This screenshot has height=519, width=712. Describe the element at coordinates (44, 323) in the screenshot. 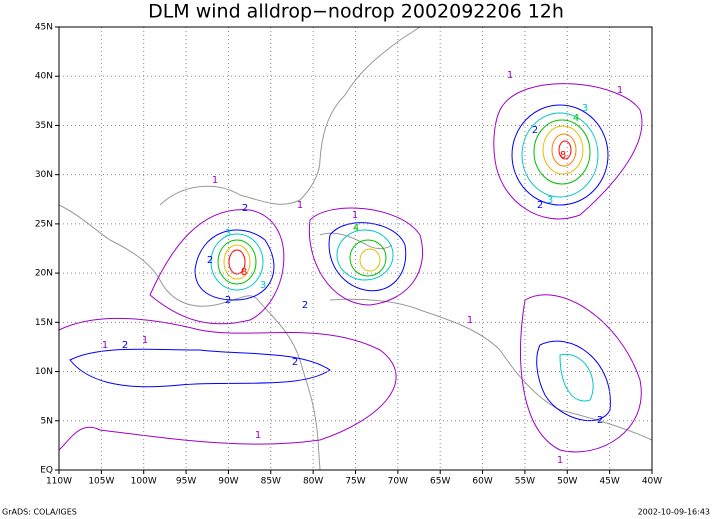

I see `y-tick-label: 15N` at that location.